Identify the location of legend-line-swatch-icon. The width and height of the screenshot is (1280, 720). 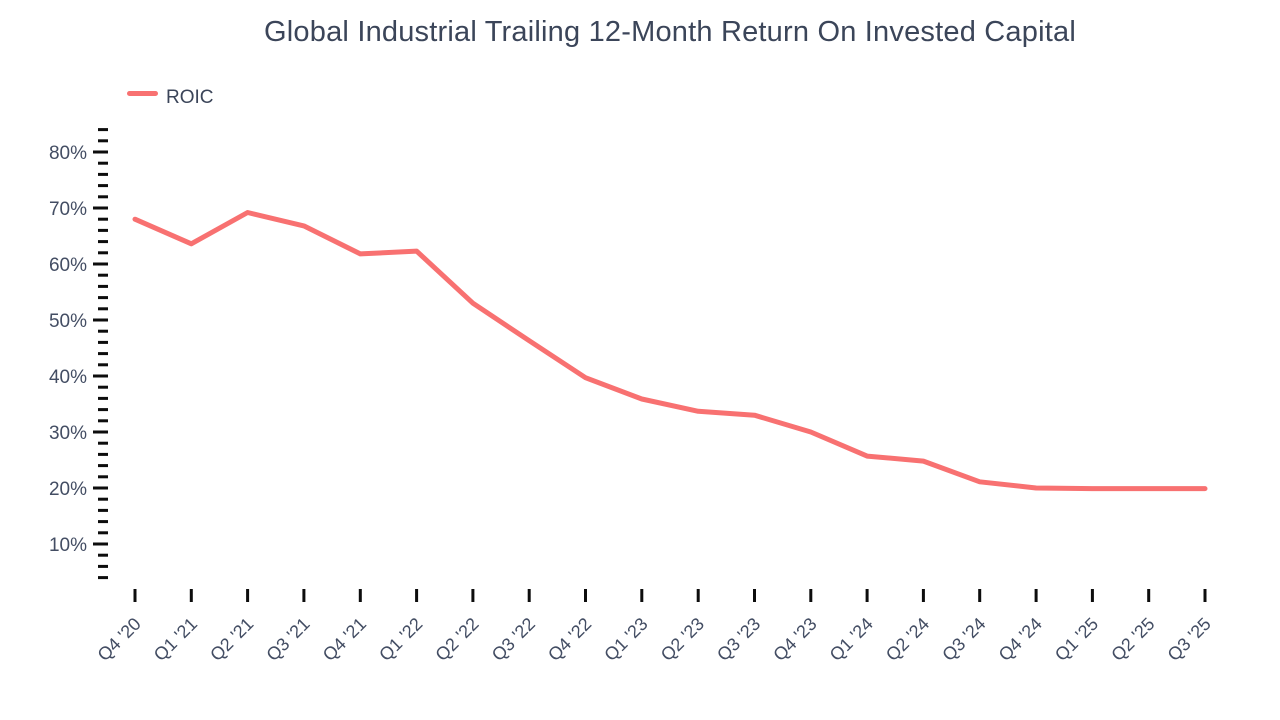
(142, 93).